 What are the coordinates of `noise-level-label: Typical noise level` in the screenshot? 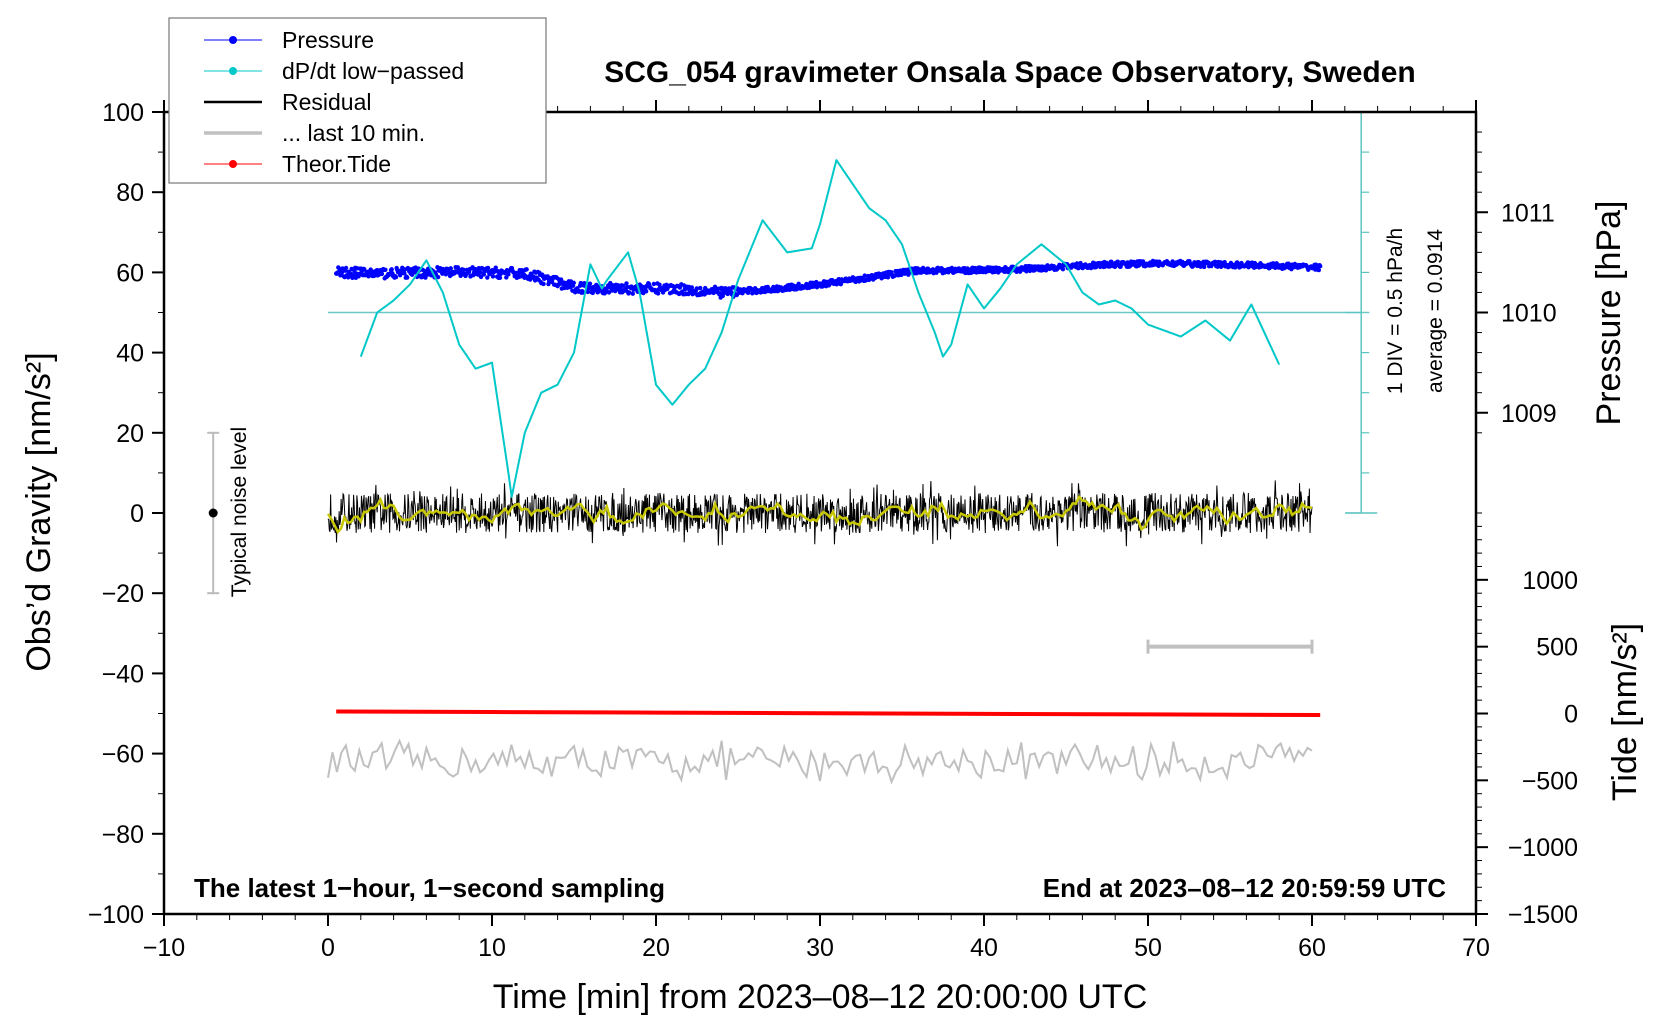 It's located at (239, 512).